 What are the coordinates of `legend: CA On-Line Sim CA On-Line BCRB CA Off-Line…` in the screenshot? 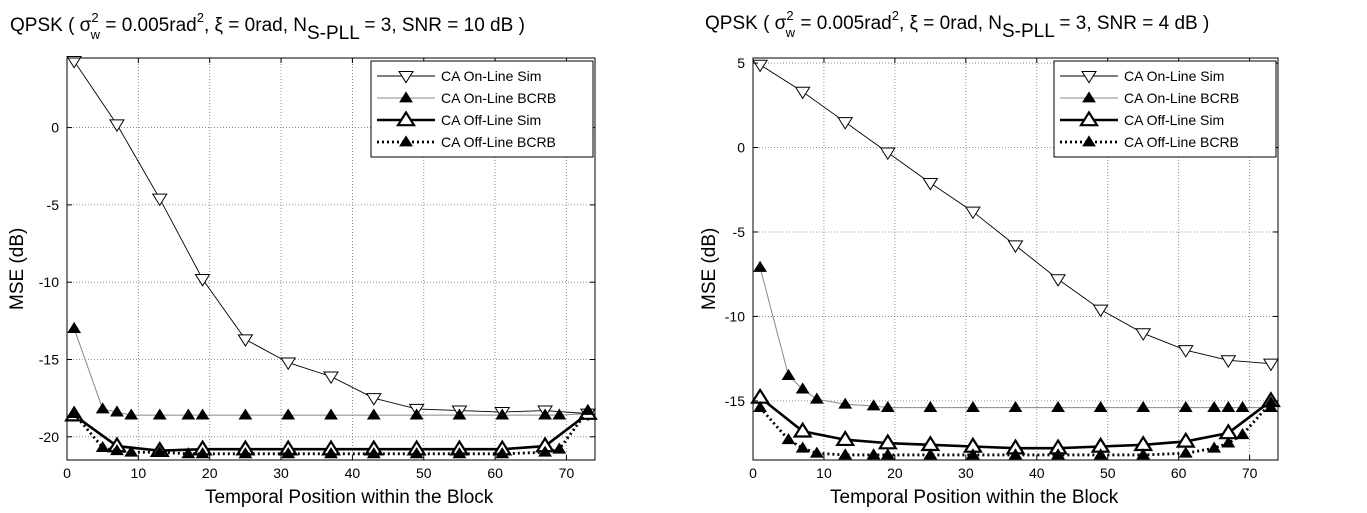 It's located at (1165, 109).